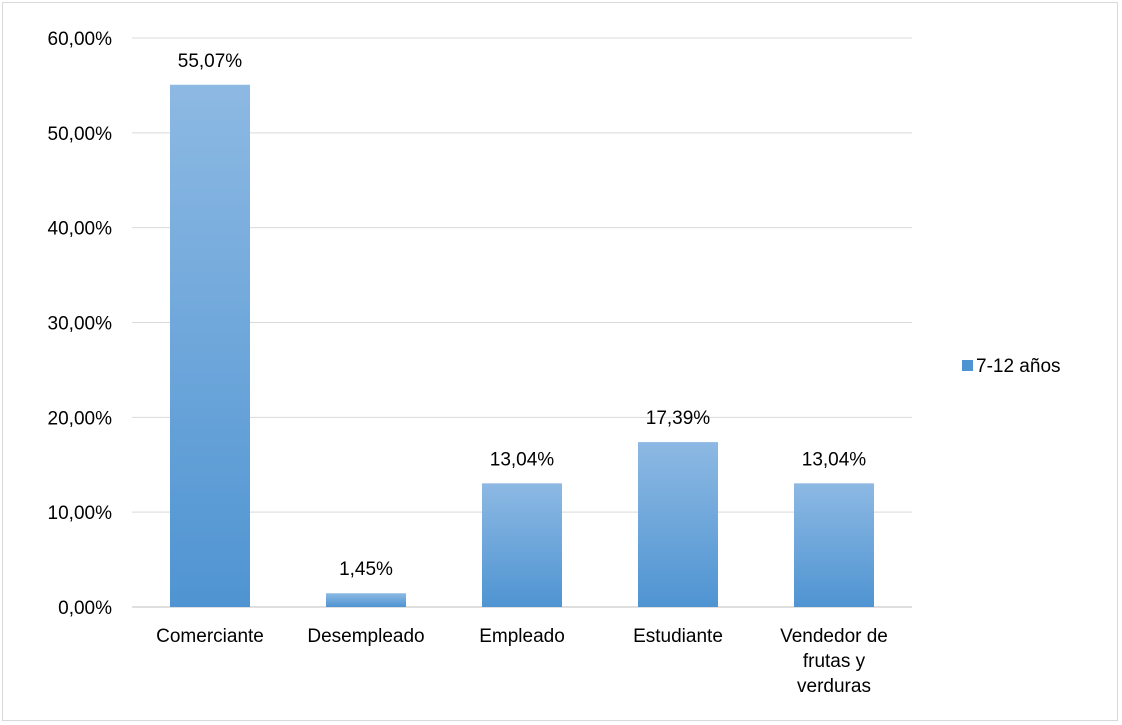  I want to click on legend: 7-12 años, so click(1011, 366).